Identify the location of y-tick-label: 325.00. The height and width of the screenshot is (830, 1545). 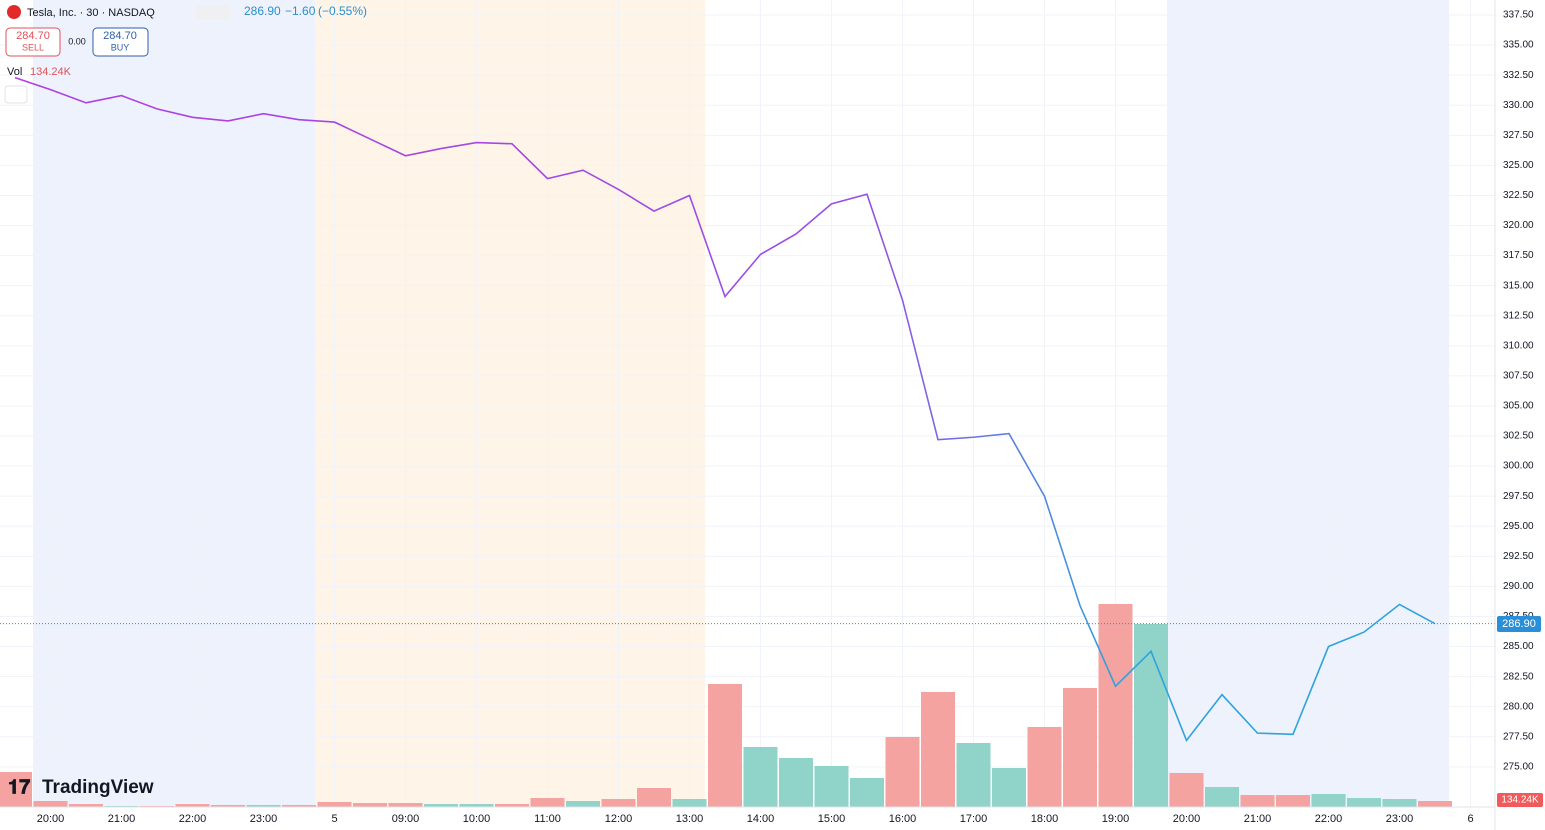
(1518, 165).